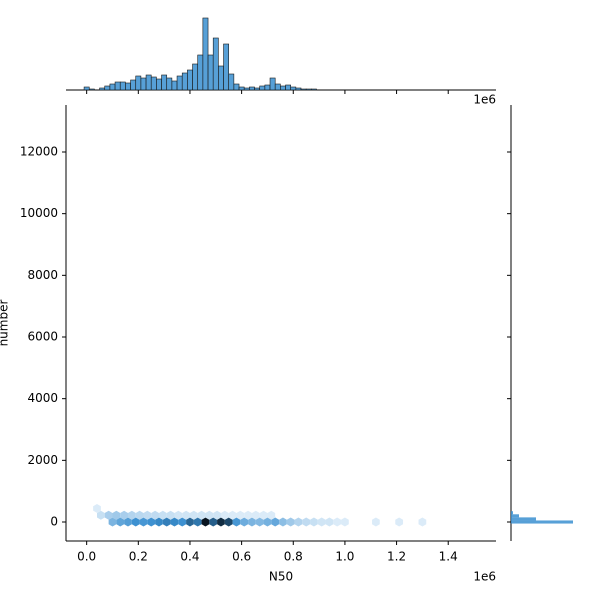 This screenshot has height=604, width=600. Describe the element at coordinates (484, 100) in the screenshot. I see `top-offset-label: 1e6` at that location.